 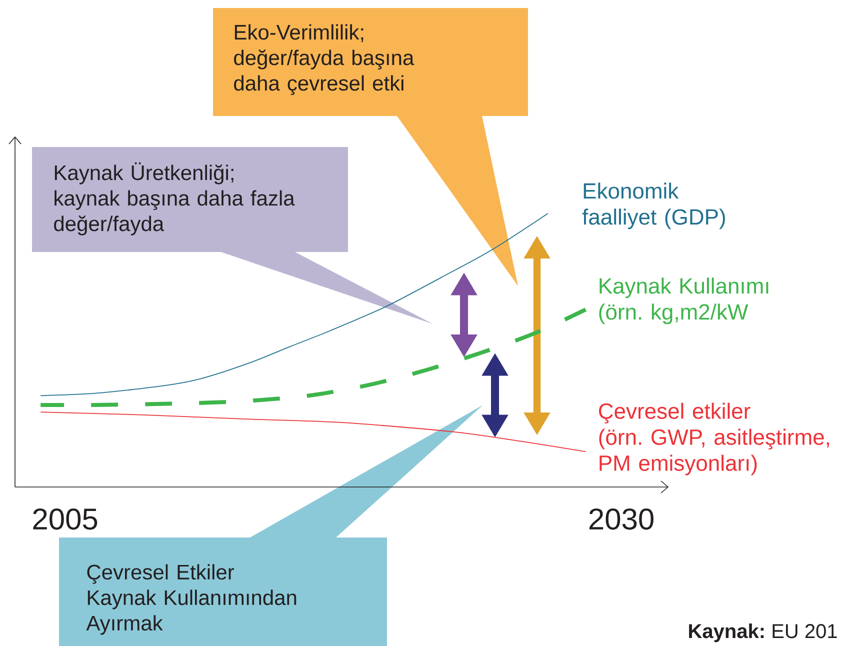 I want to click on text: Eko-Verimlilik; değer/fayda başına daha çevresel etki, so click(x=324, y=59).